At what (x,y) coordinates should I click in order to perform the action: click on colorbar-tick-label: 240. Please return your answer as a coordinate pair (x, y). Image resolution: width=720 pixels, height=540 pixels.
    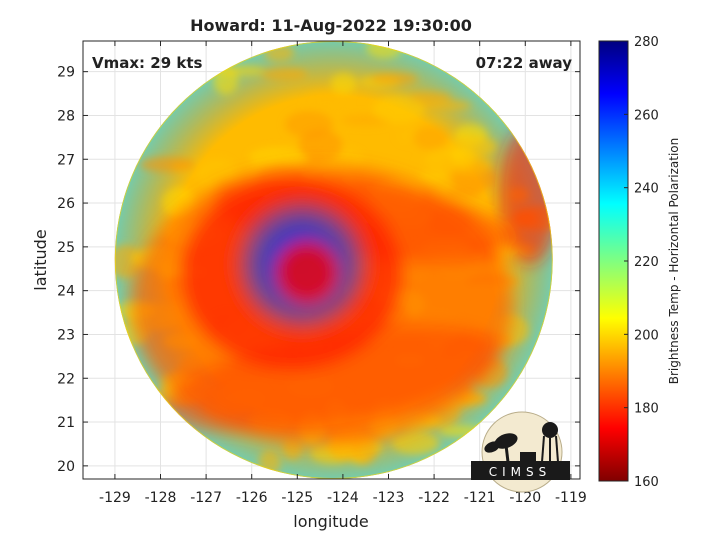
    Looking at the image, I should click on (646, 189).